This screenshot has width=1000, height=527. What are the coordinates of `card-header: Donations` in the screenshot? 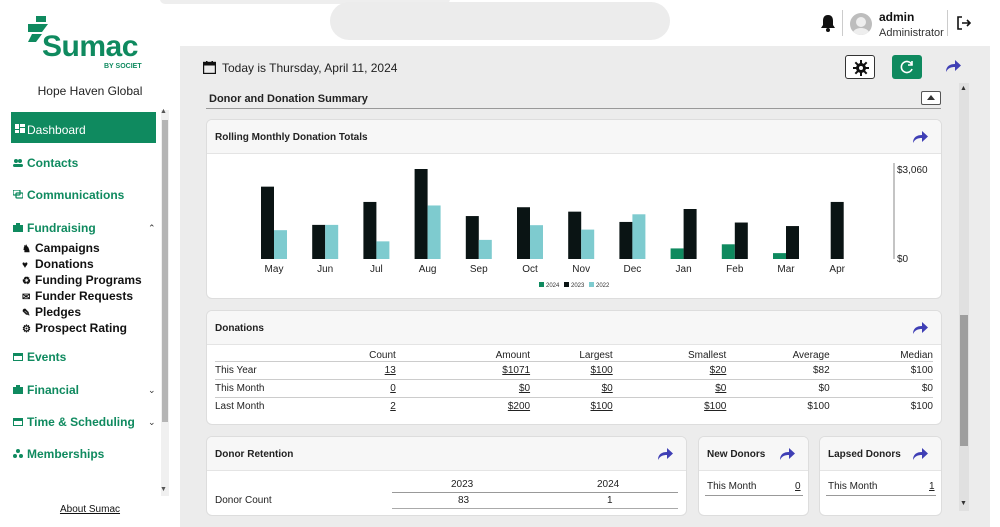 It's located at (574, 328).